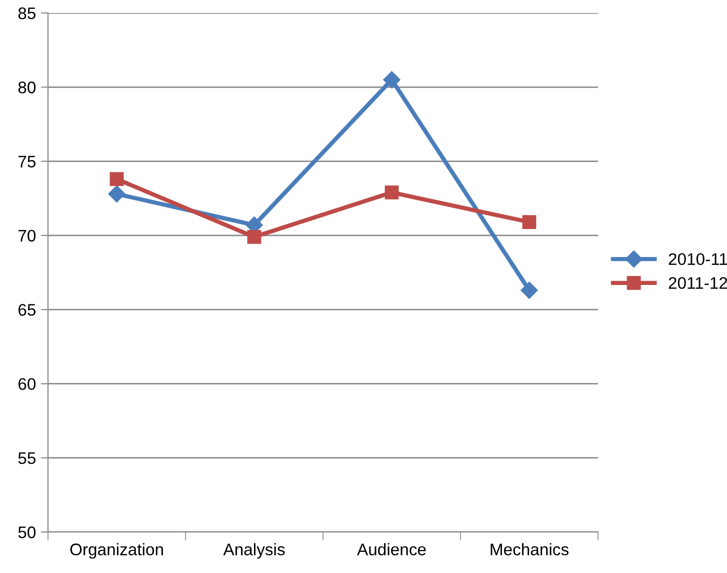  I want to click on y-tick-label: 55, so click(27, 458).